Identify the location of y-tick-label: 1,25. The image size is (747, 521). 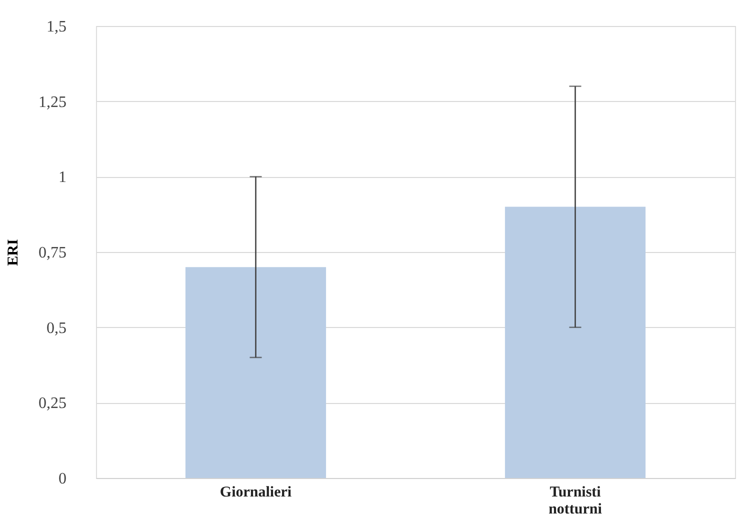
(52, 102).